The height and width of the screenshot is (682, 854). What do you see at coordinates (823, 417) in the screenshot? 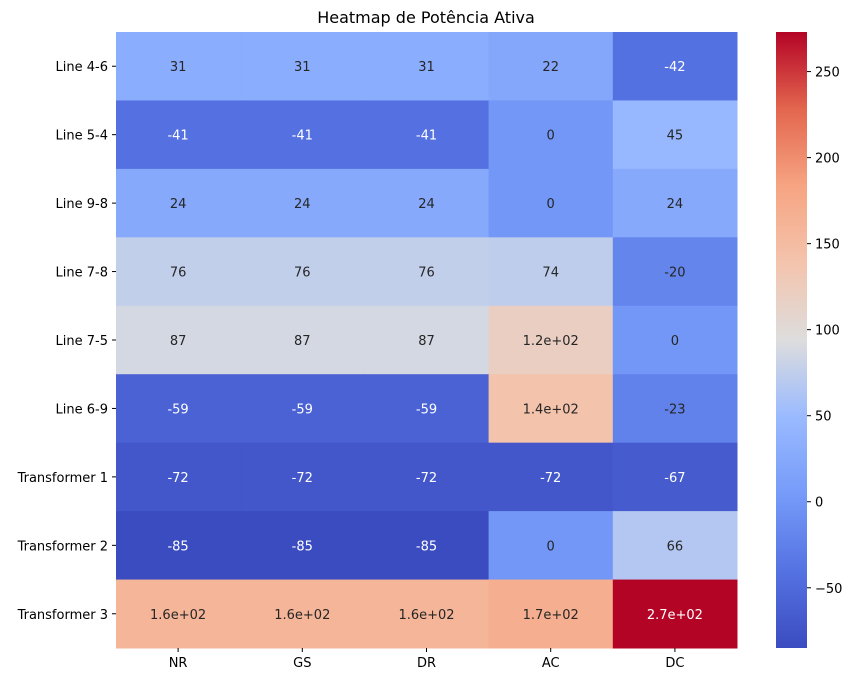
I see `colorbar-tick-label: 50` at bounding box center [823, 417].